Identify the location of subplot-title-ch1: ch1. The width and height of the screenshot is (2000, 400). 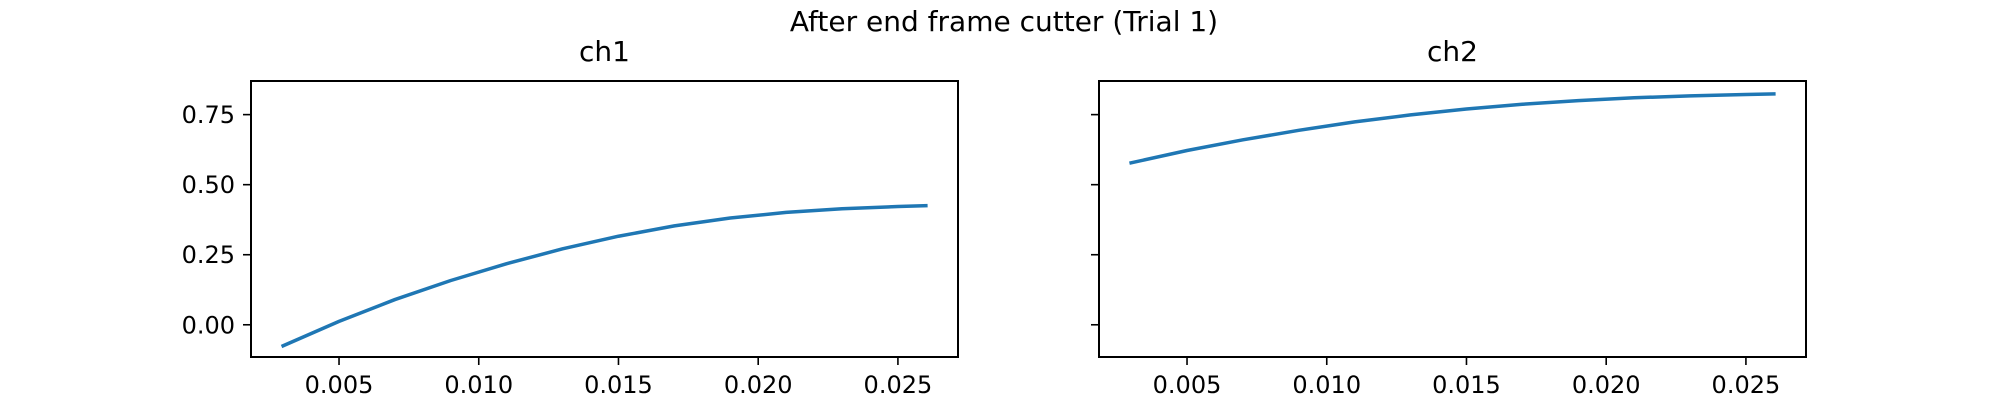
(604, 51).